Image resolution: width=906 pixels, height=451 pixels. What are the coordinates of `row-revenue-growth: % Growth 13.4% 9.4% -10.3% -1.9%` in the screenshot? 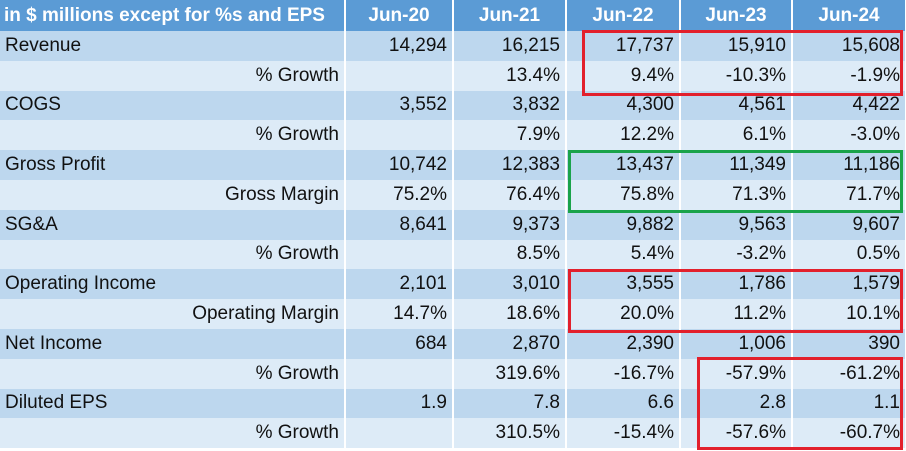 It's located at (453, 75).